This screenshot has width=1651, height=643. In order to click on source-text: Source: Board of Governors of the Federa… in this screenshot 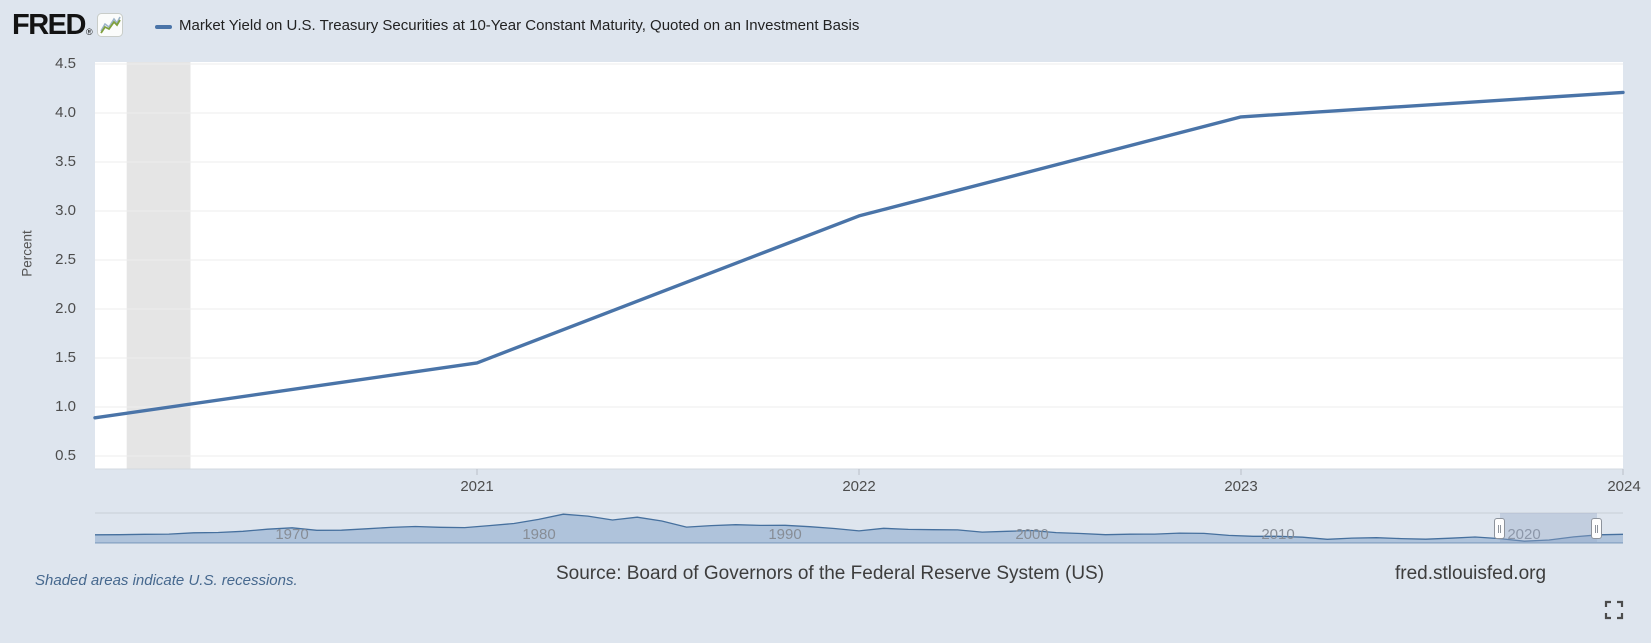, I will do `click(830, 573)`.